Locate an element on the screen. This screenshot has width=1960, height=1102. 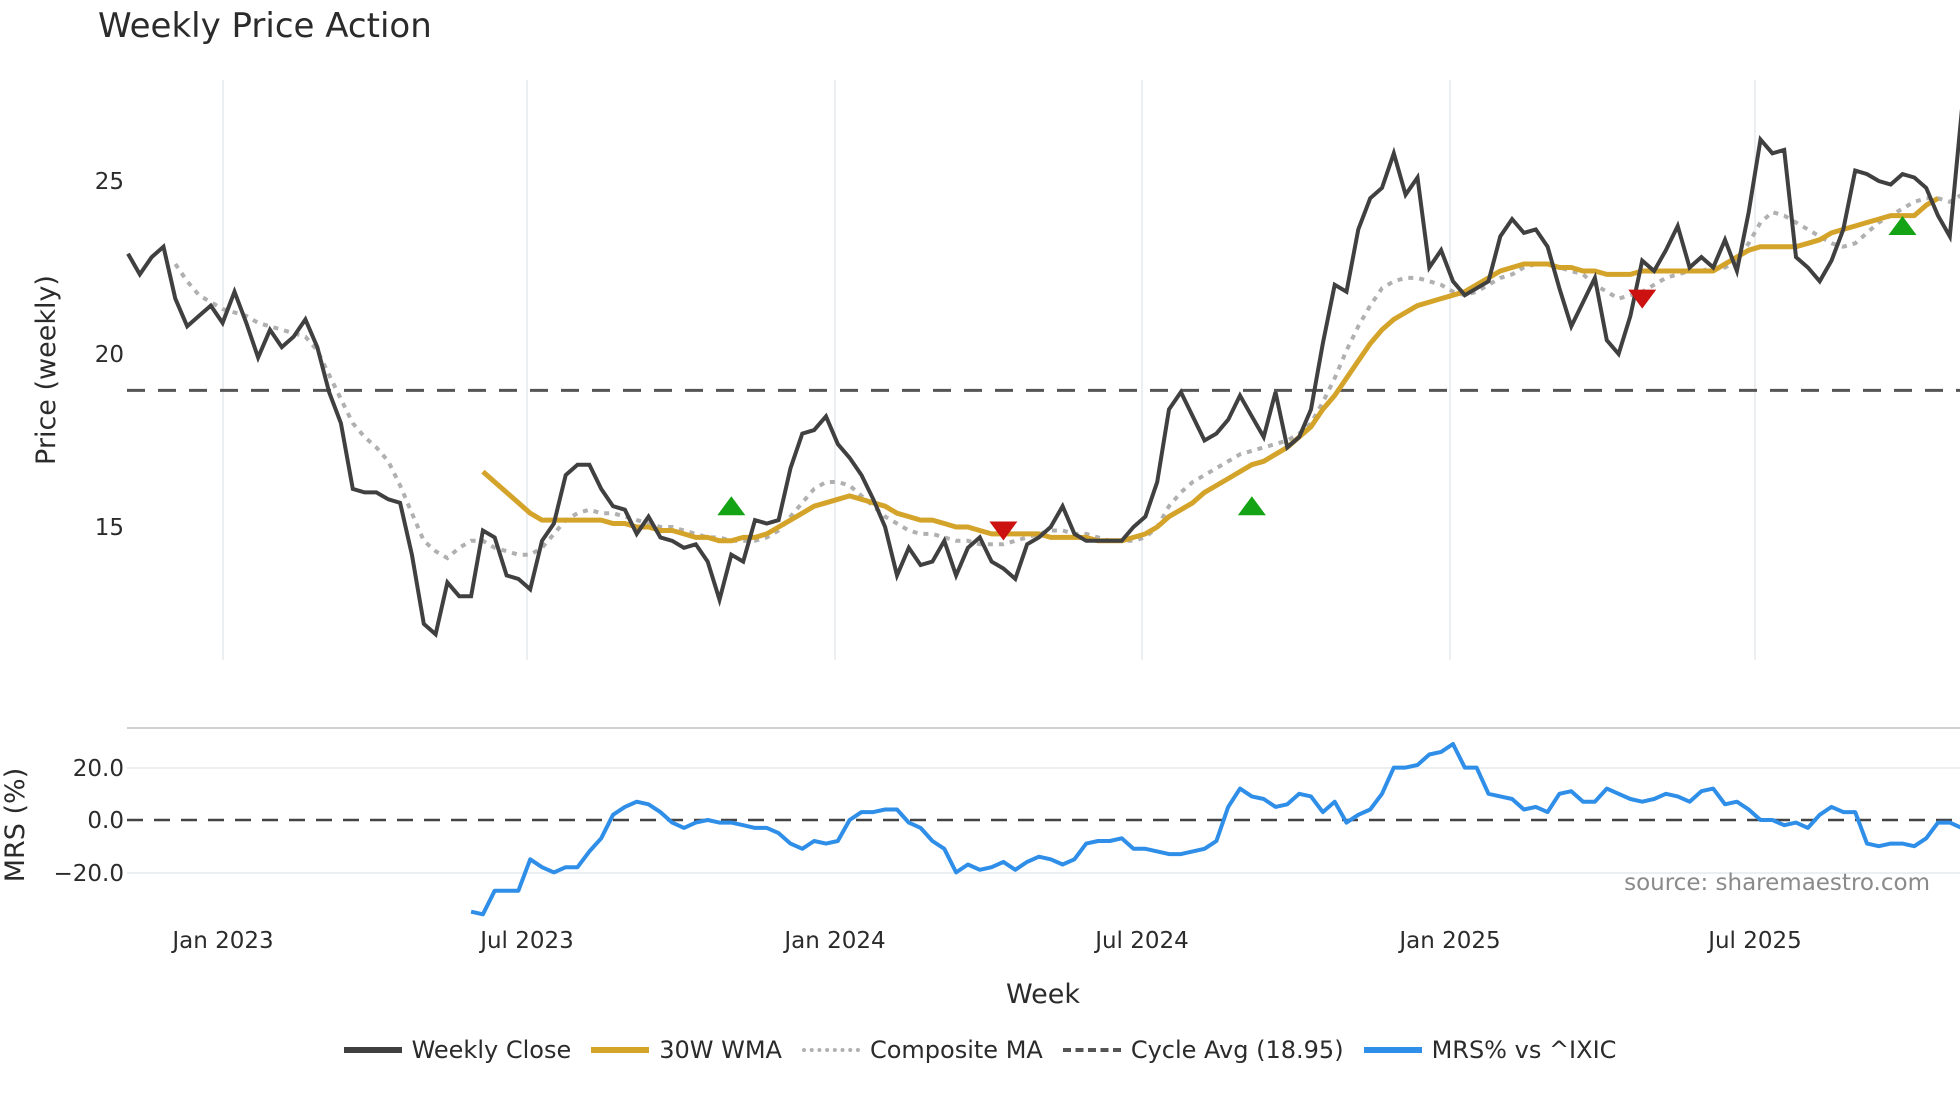
x-tick-jan-2024: Jan 2024 is located at coordinates (833, 941).